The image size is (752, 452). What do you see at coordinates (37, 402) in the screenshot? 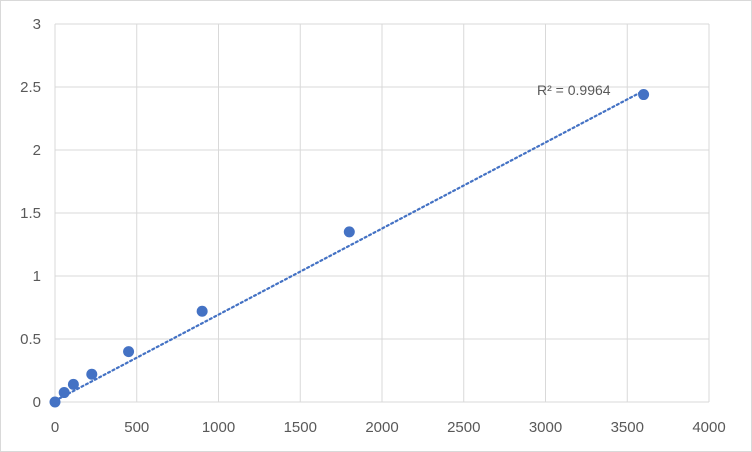
I see `y-tick-label: 0` at bounding box center [37, 402].